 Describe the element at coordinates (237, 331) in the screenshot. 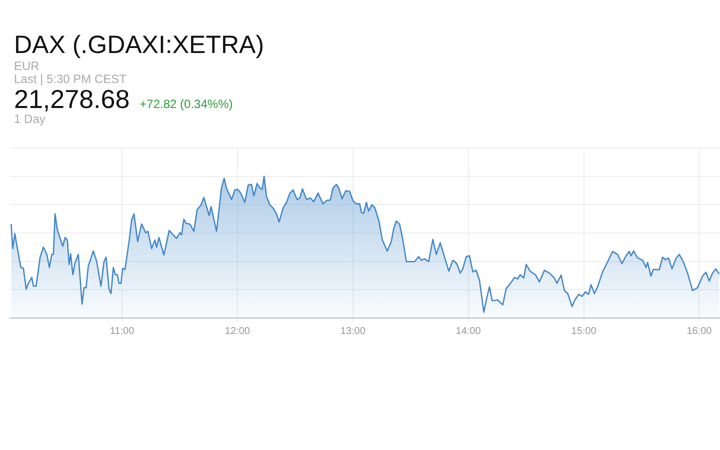

I see `x-tick-label: 12:00` at that location.